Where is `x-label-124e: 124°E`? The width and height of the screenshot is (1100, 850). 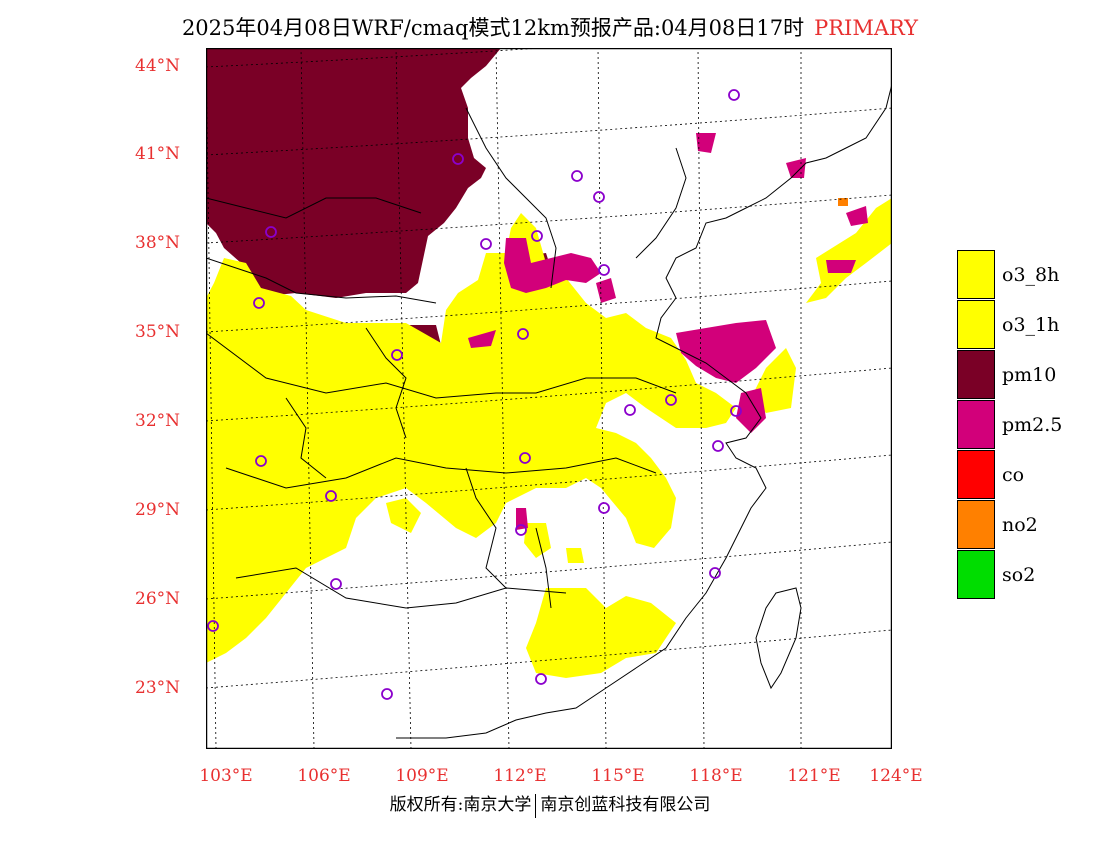
x-label-124e: 124°E is located at coordinates (896, 776).